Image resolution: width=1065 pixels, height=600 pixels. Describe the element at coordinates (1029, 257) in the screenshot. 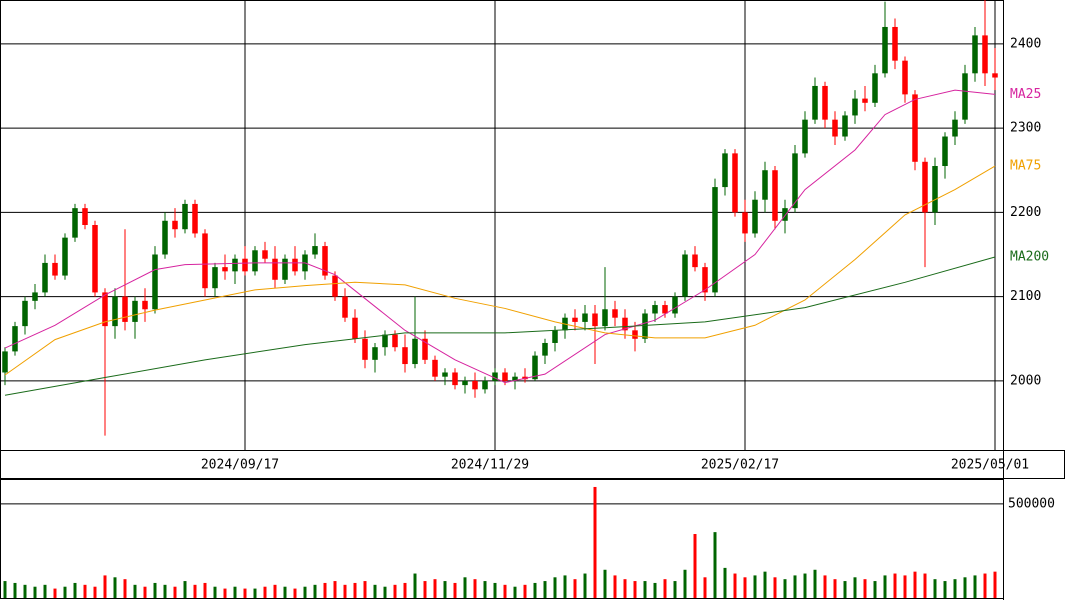

I see `legend-label: MA200` at that location.